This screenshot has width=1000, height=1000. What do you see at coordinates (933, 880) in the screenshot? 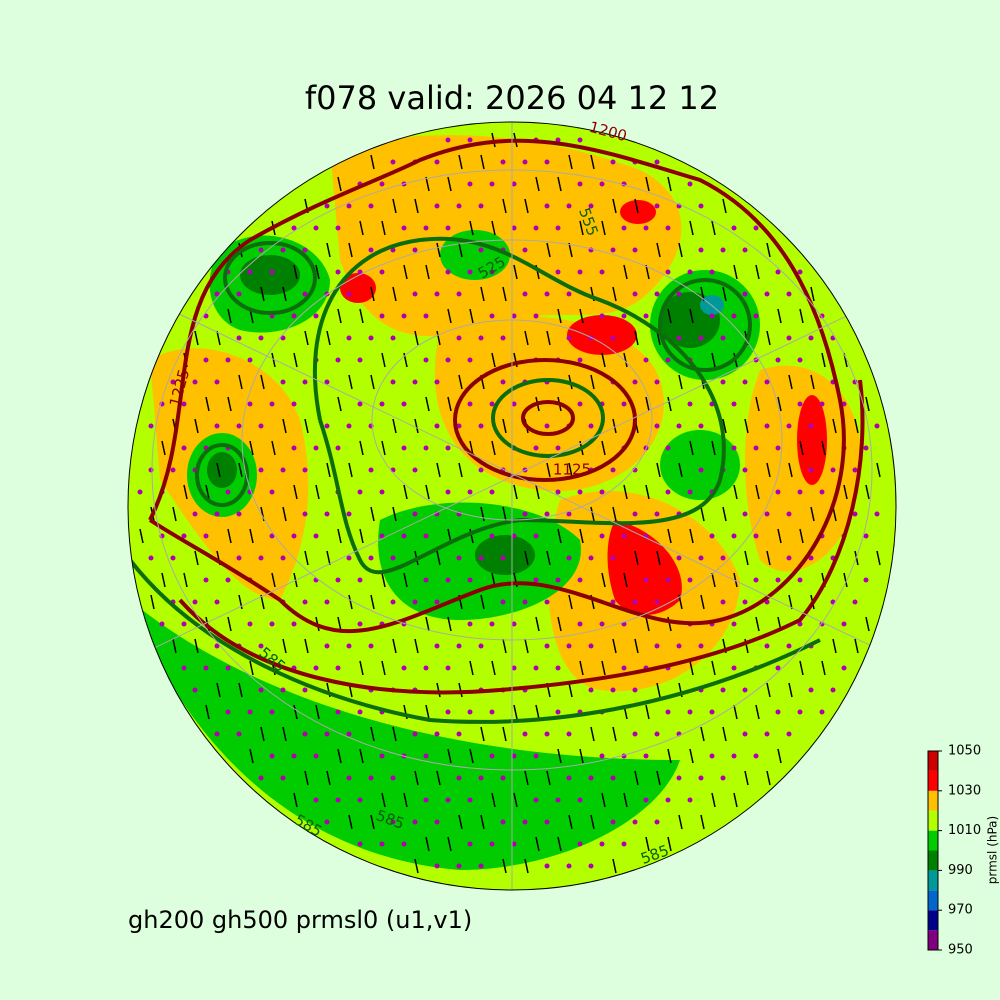
I see `colorbar-segment` at bounding box center [933, 880].